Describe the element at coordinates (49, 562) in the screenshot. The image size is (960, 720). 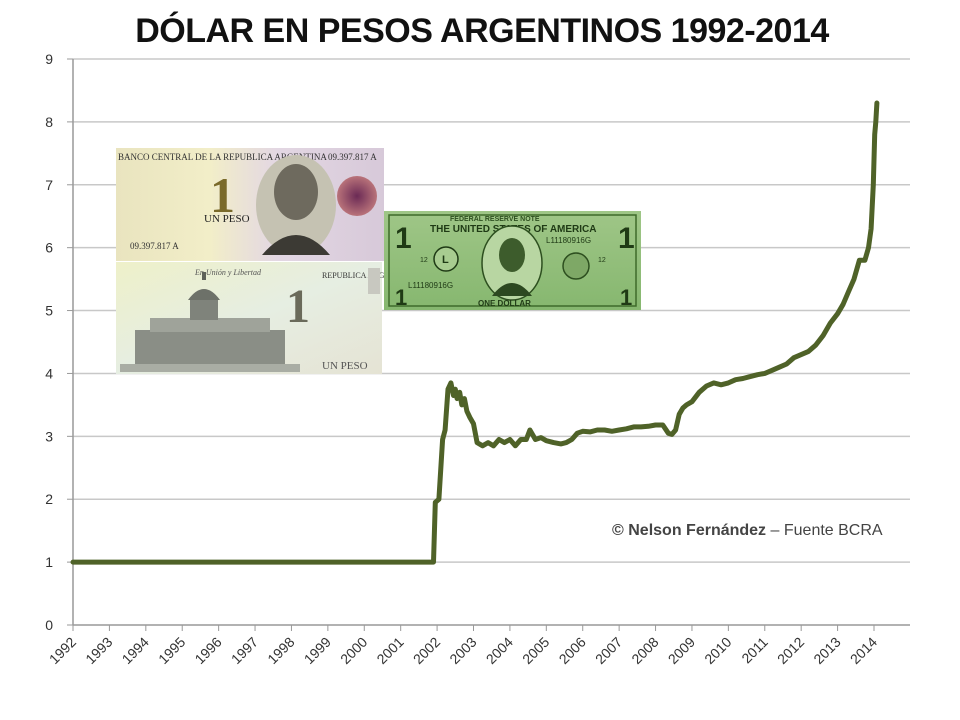
I see `y-tick-label: 1` at that location.